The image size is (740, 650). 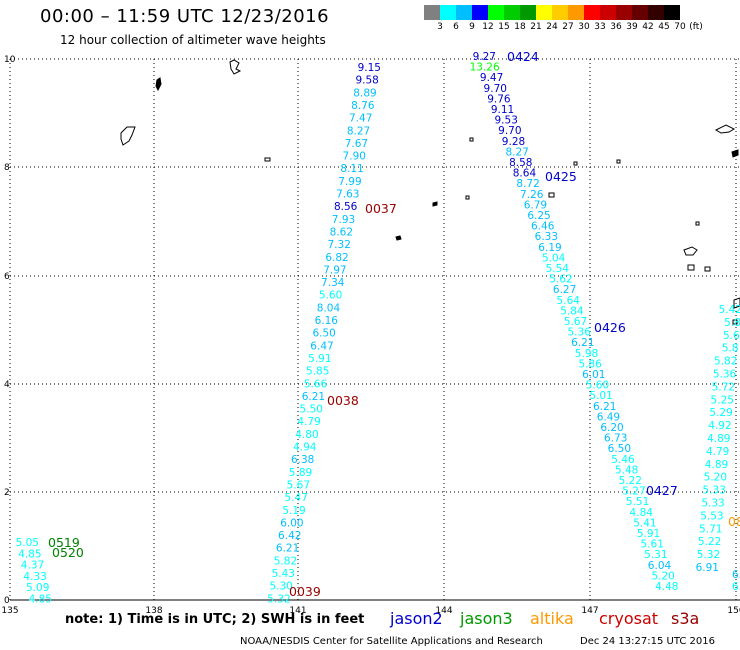 I want to click on track-a-value: 5.47, so click(x=296, y=498).